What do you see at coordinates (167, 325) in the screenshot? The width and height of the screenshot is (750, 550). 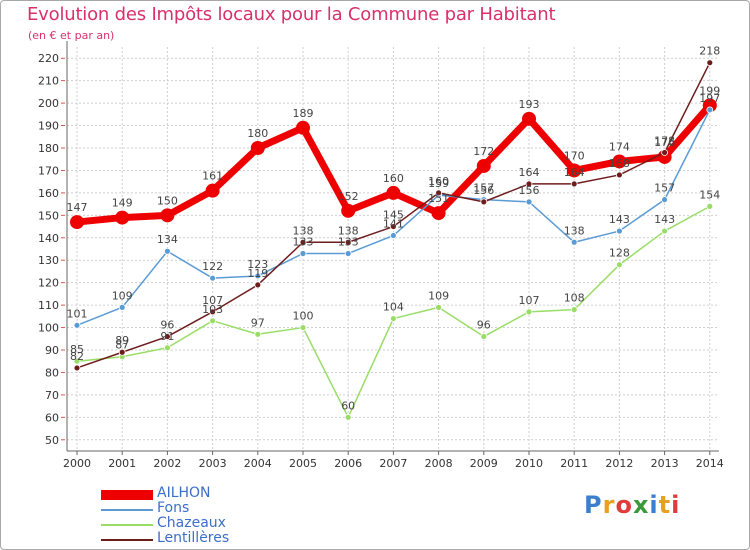 I see `data-label-lentillres: 96` at bounding box center [167, 325].